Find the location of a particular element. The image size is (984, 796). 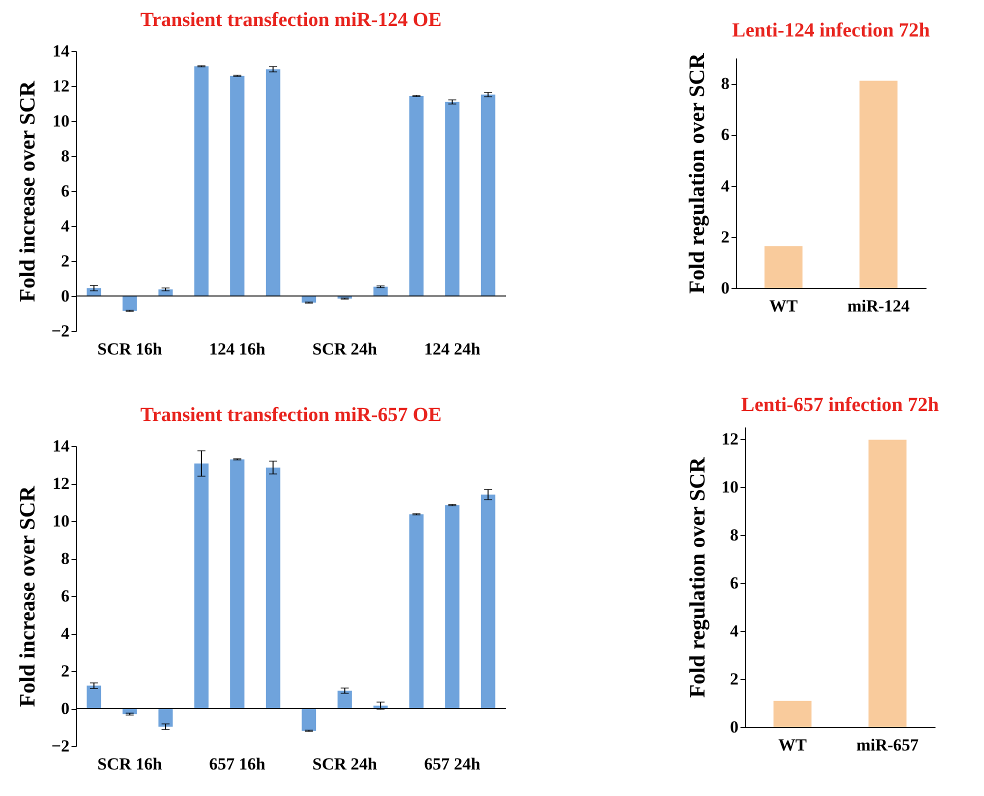

chart-title: Transient transfection miR-124 OE is located at coordinates (291, 20).